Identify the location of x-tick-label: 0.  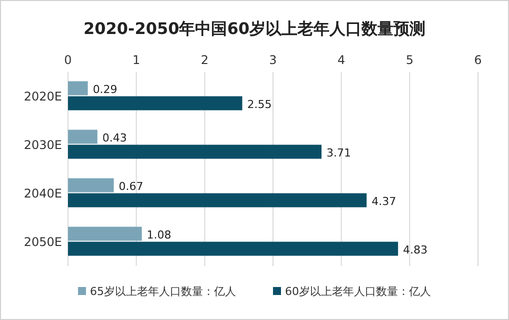
(68, 60).